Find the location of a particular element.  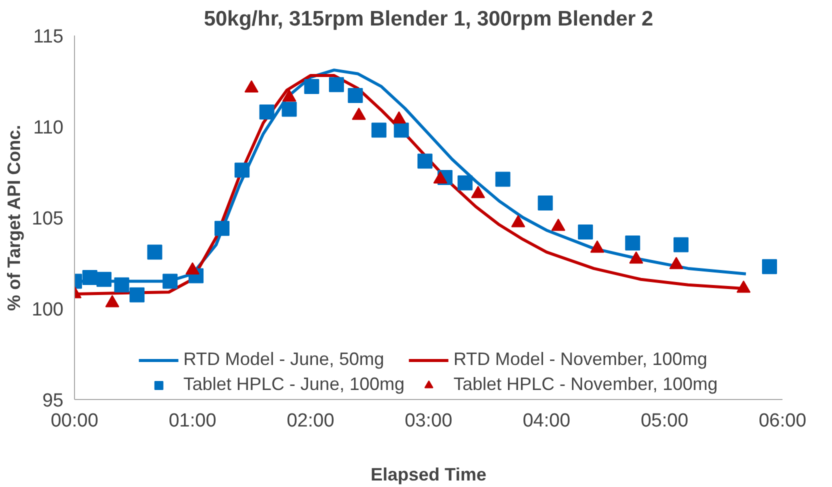

legend-label: Tablet HPLC - November, 100mg is located at coordinates (586, 384).